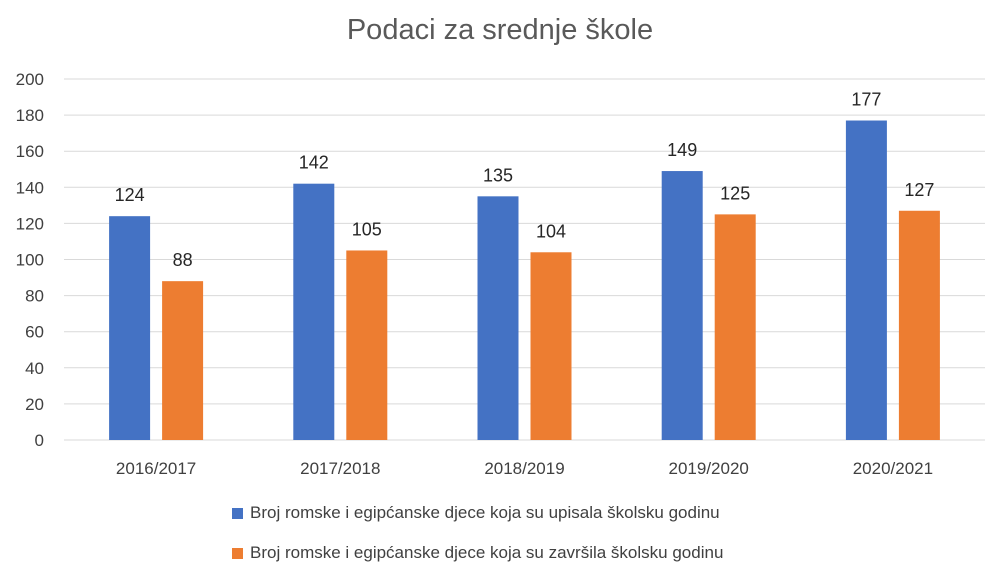 This screenshot has width=1000, height=583. What do you see at coordinates (30, 187) in the screenshot?
I see `y-tick-label: 140` at bounding box center [30, 187].